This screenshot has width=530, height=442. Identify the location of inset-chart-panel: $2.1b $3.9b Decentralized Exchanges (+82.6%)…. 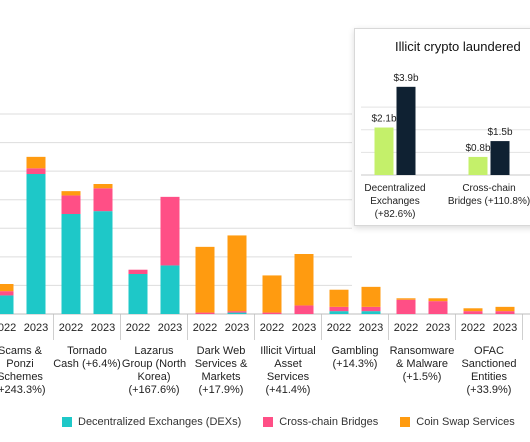
(442, 127).